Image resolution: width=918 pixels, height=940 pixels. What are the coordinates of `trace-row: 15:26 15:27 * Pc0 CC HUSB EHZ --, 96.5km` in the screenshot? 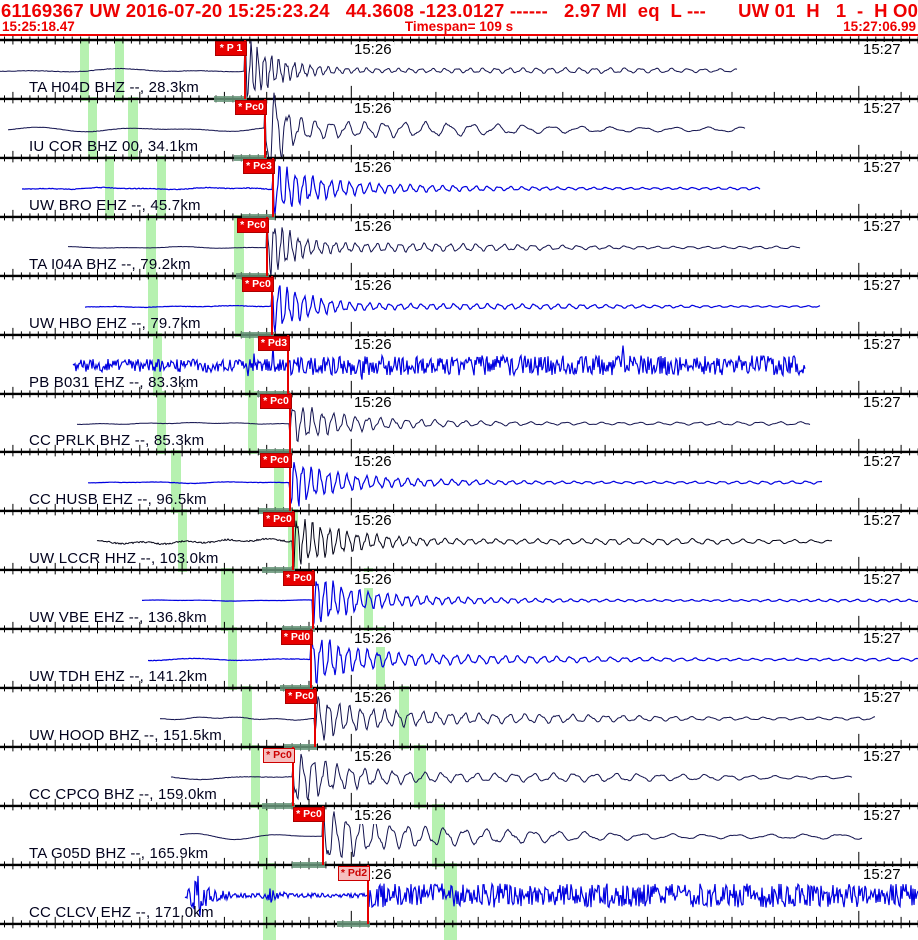 It's located at (459, 483).